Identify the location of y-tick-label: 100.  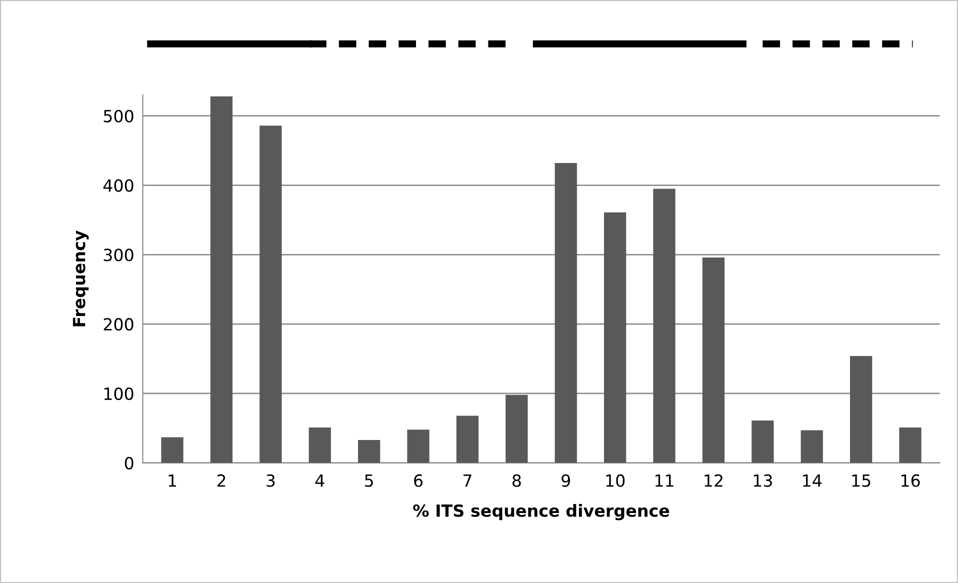
(119, 393).